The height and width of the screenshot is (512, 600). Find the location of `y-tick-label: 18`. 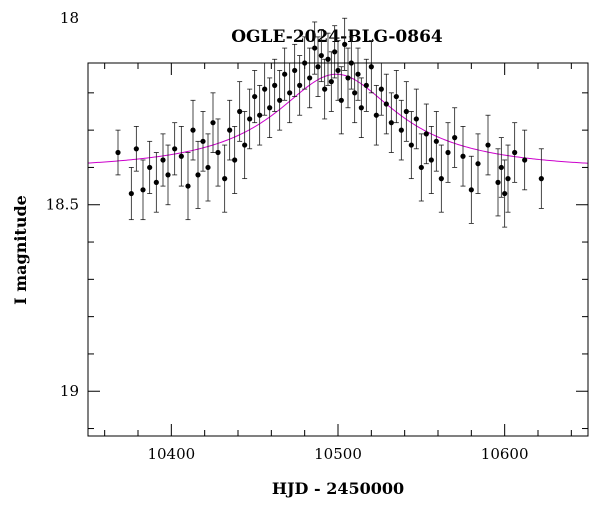

y-tick-label: 18 is located at coordinates (69, 18).